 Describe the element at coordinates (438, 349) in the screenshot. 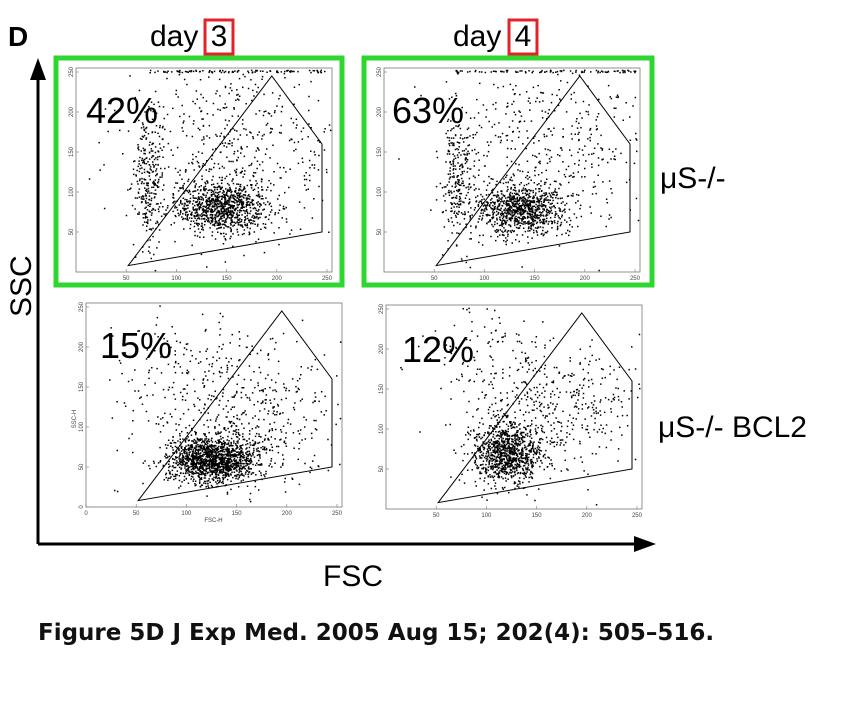

I see `percentage-label: 12%` at that location.